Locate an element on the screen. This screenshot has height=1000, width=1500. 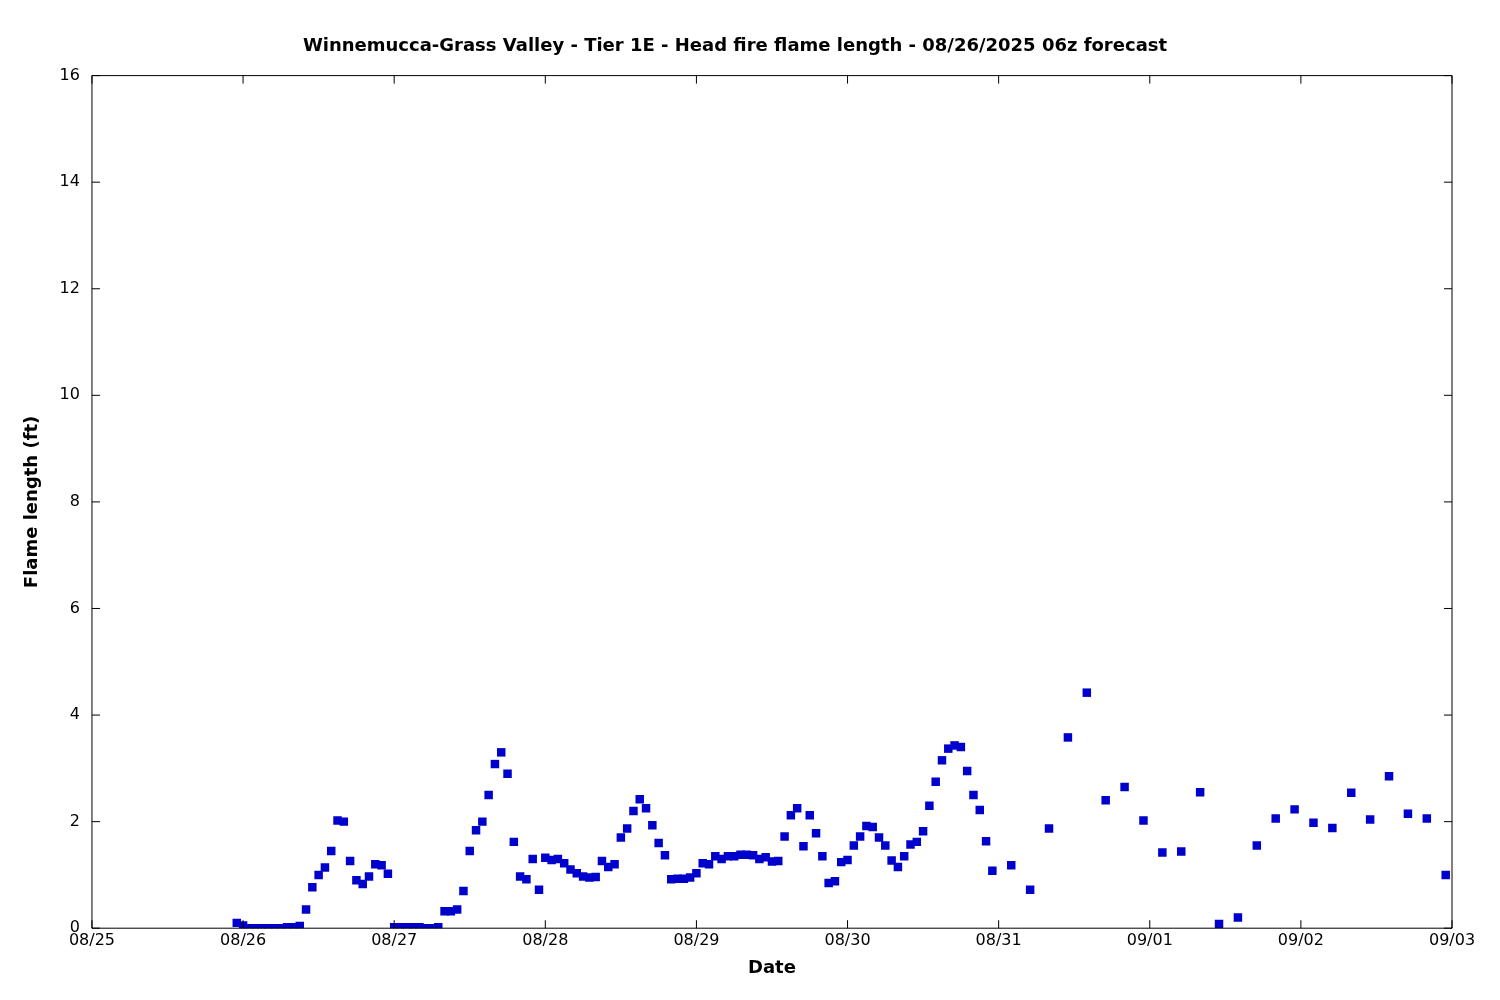
x-tick-label: 08/30 is located at coordinates (847, 939).